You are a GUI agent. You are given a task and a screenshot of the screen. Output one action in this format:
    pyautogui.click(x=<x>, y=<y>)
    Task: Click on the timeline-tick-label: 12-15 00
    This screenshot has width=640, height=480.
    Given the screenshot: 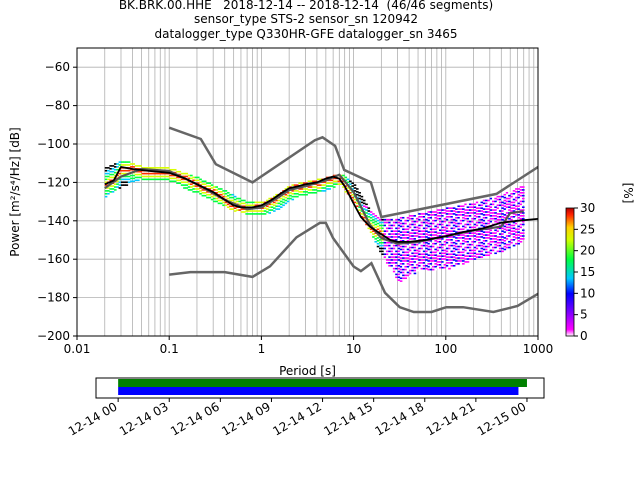 What is the action you would take?
    pyautogui.click(x=502, y=418)
    